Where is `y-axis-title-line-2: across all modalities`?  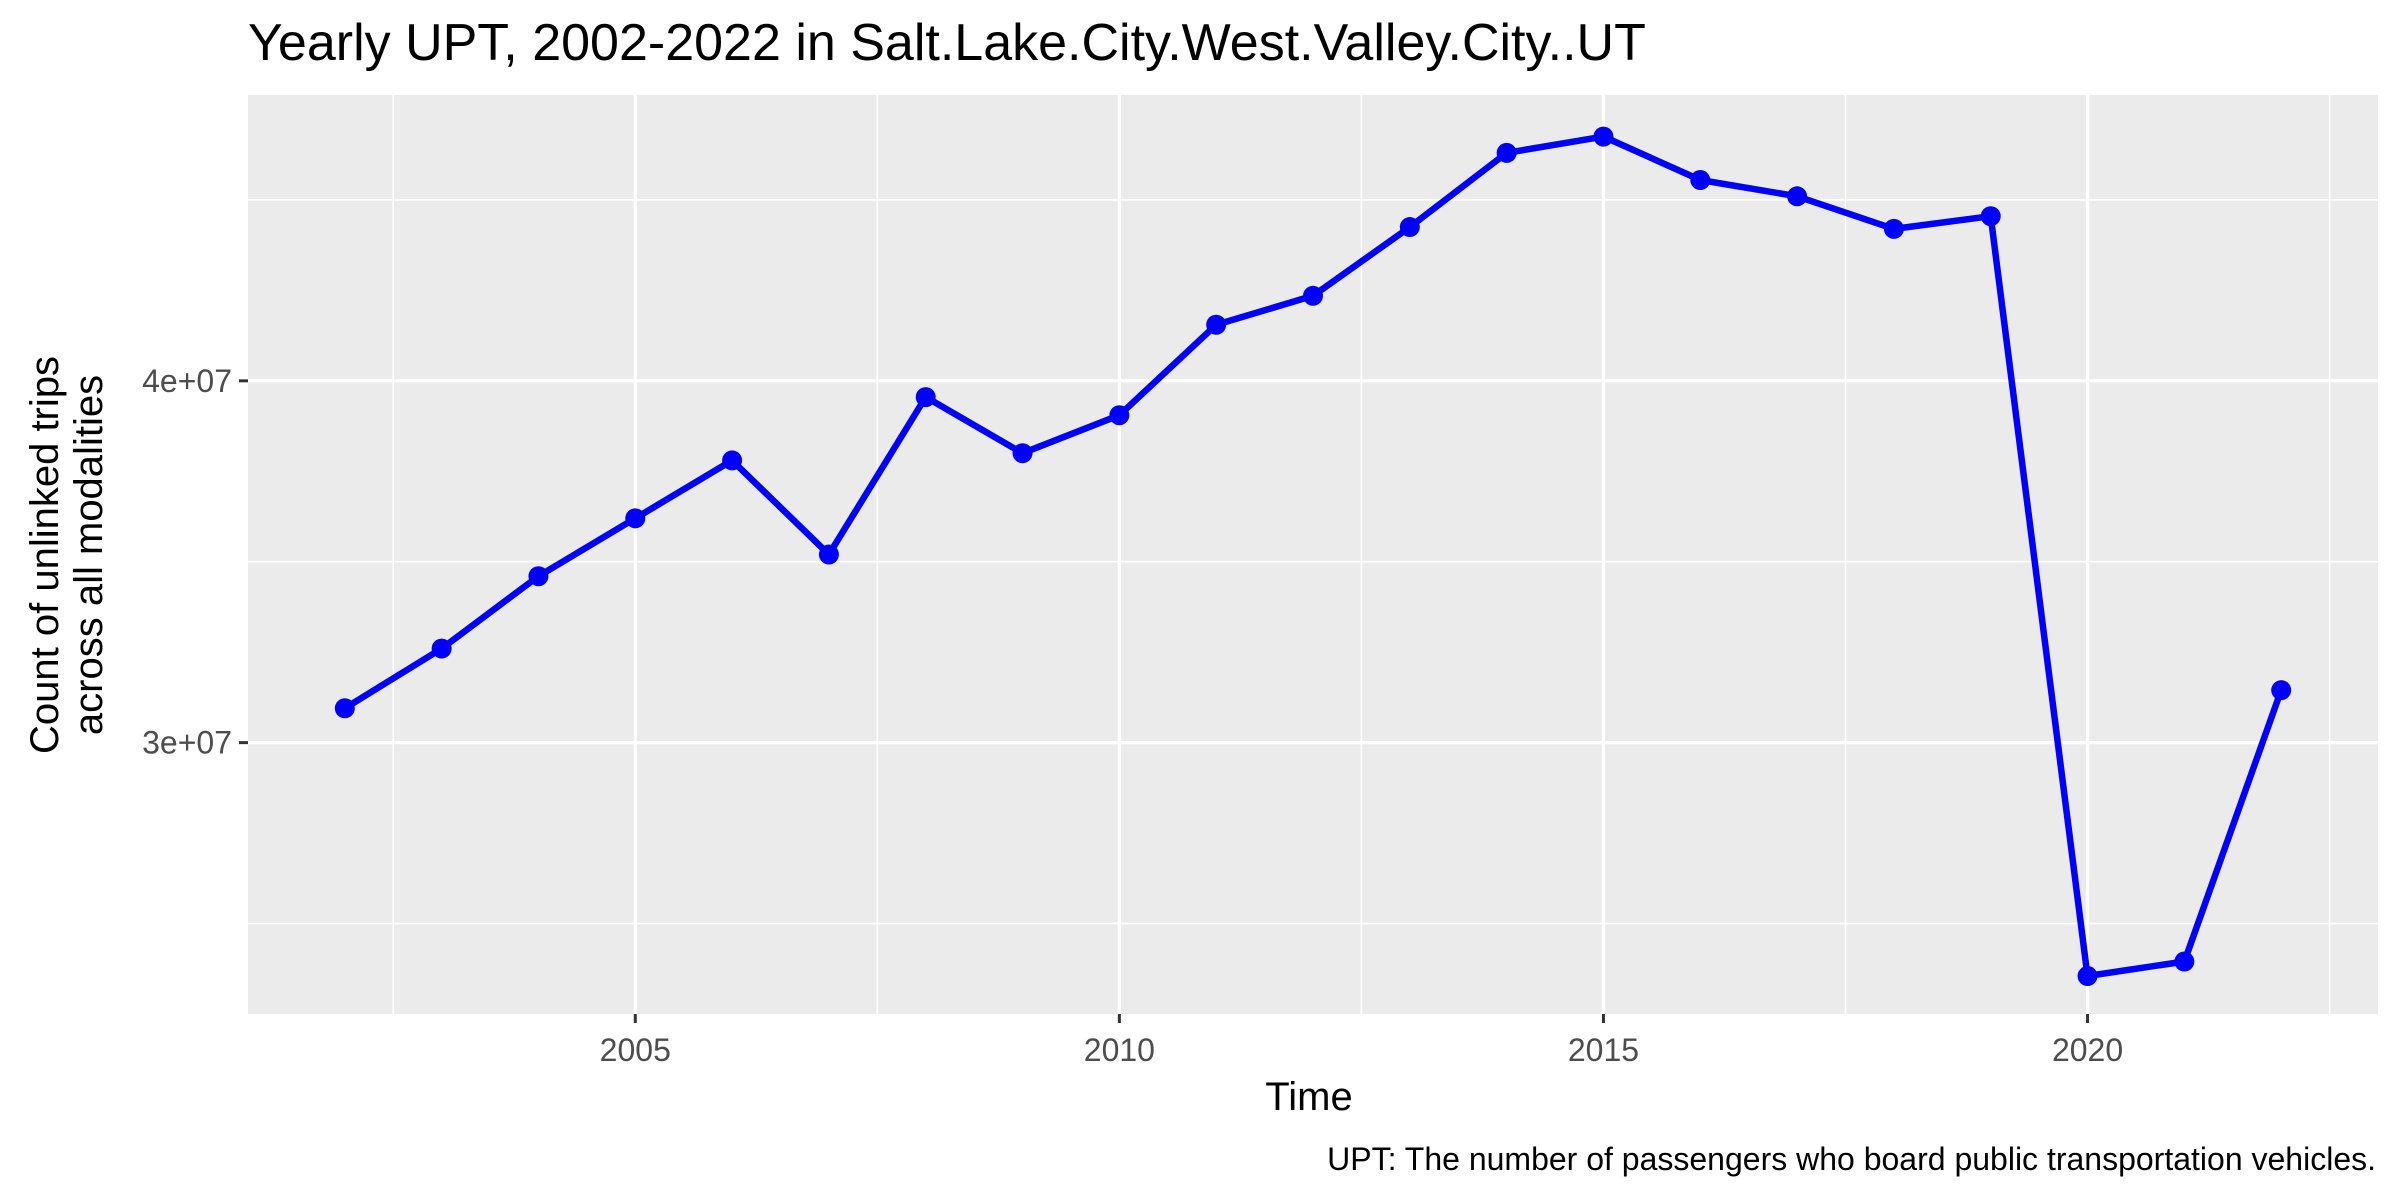 y-axis-title-line-2: across all modalities is located at coordinates (89, 555).